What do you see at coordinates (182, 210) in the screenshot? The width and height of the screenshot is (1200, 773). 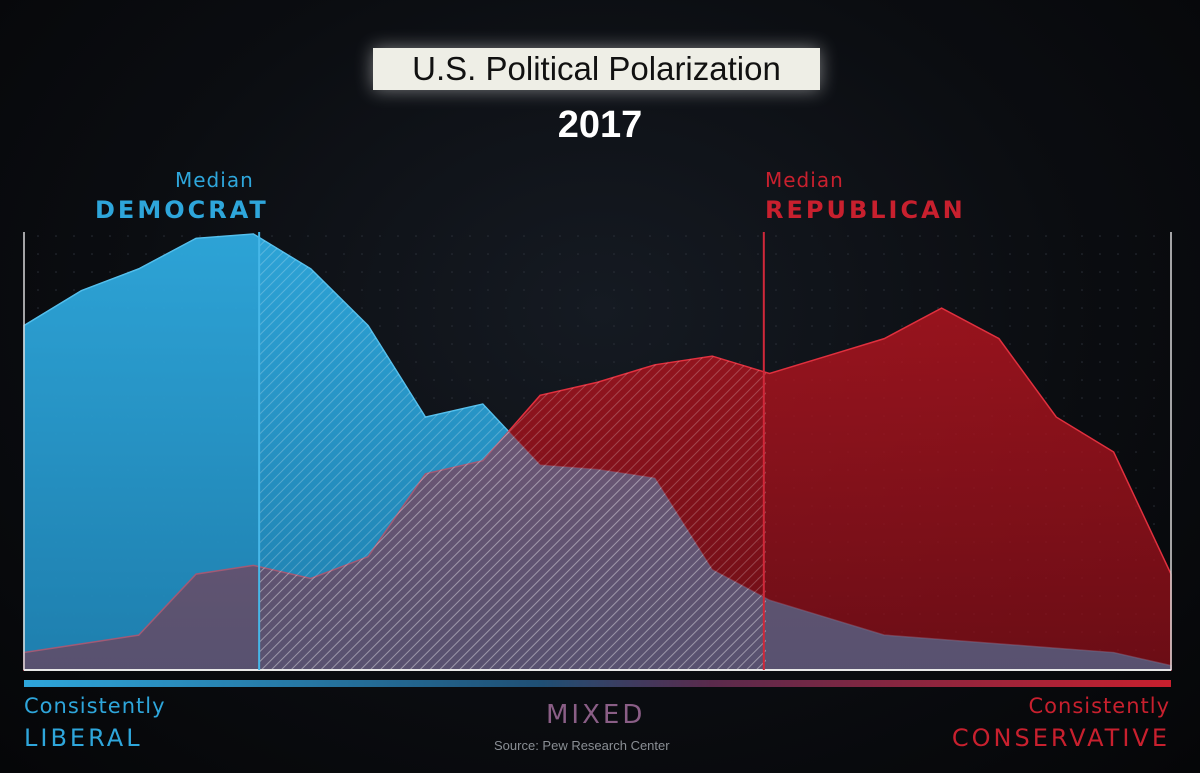 I see `median-democrat-label: DEMOCRAT` at bounding box center [182, 210].